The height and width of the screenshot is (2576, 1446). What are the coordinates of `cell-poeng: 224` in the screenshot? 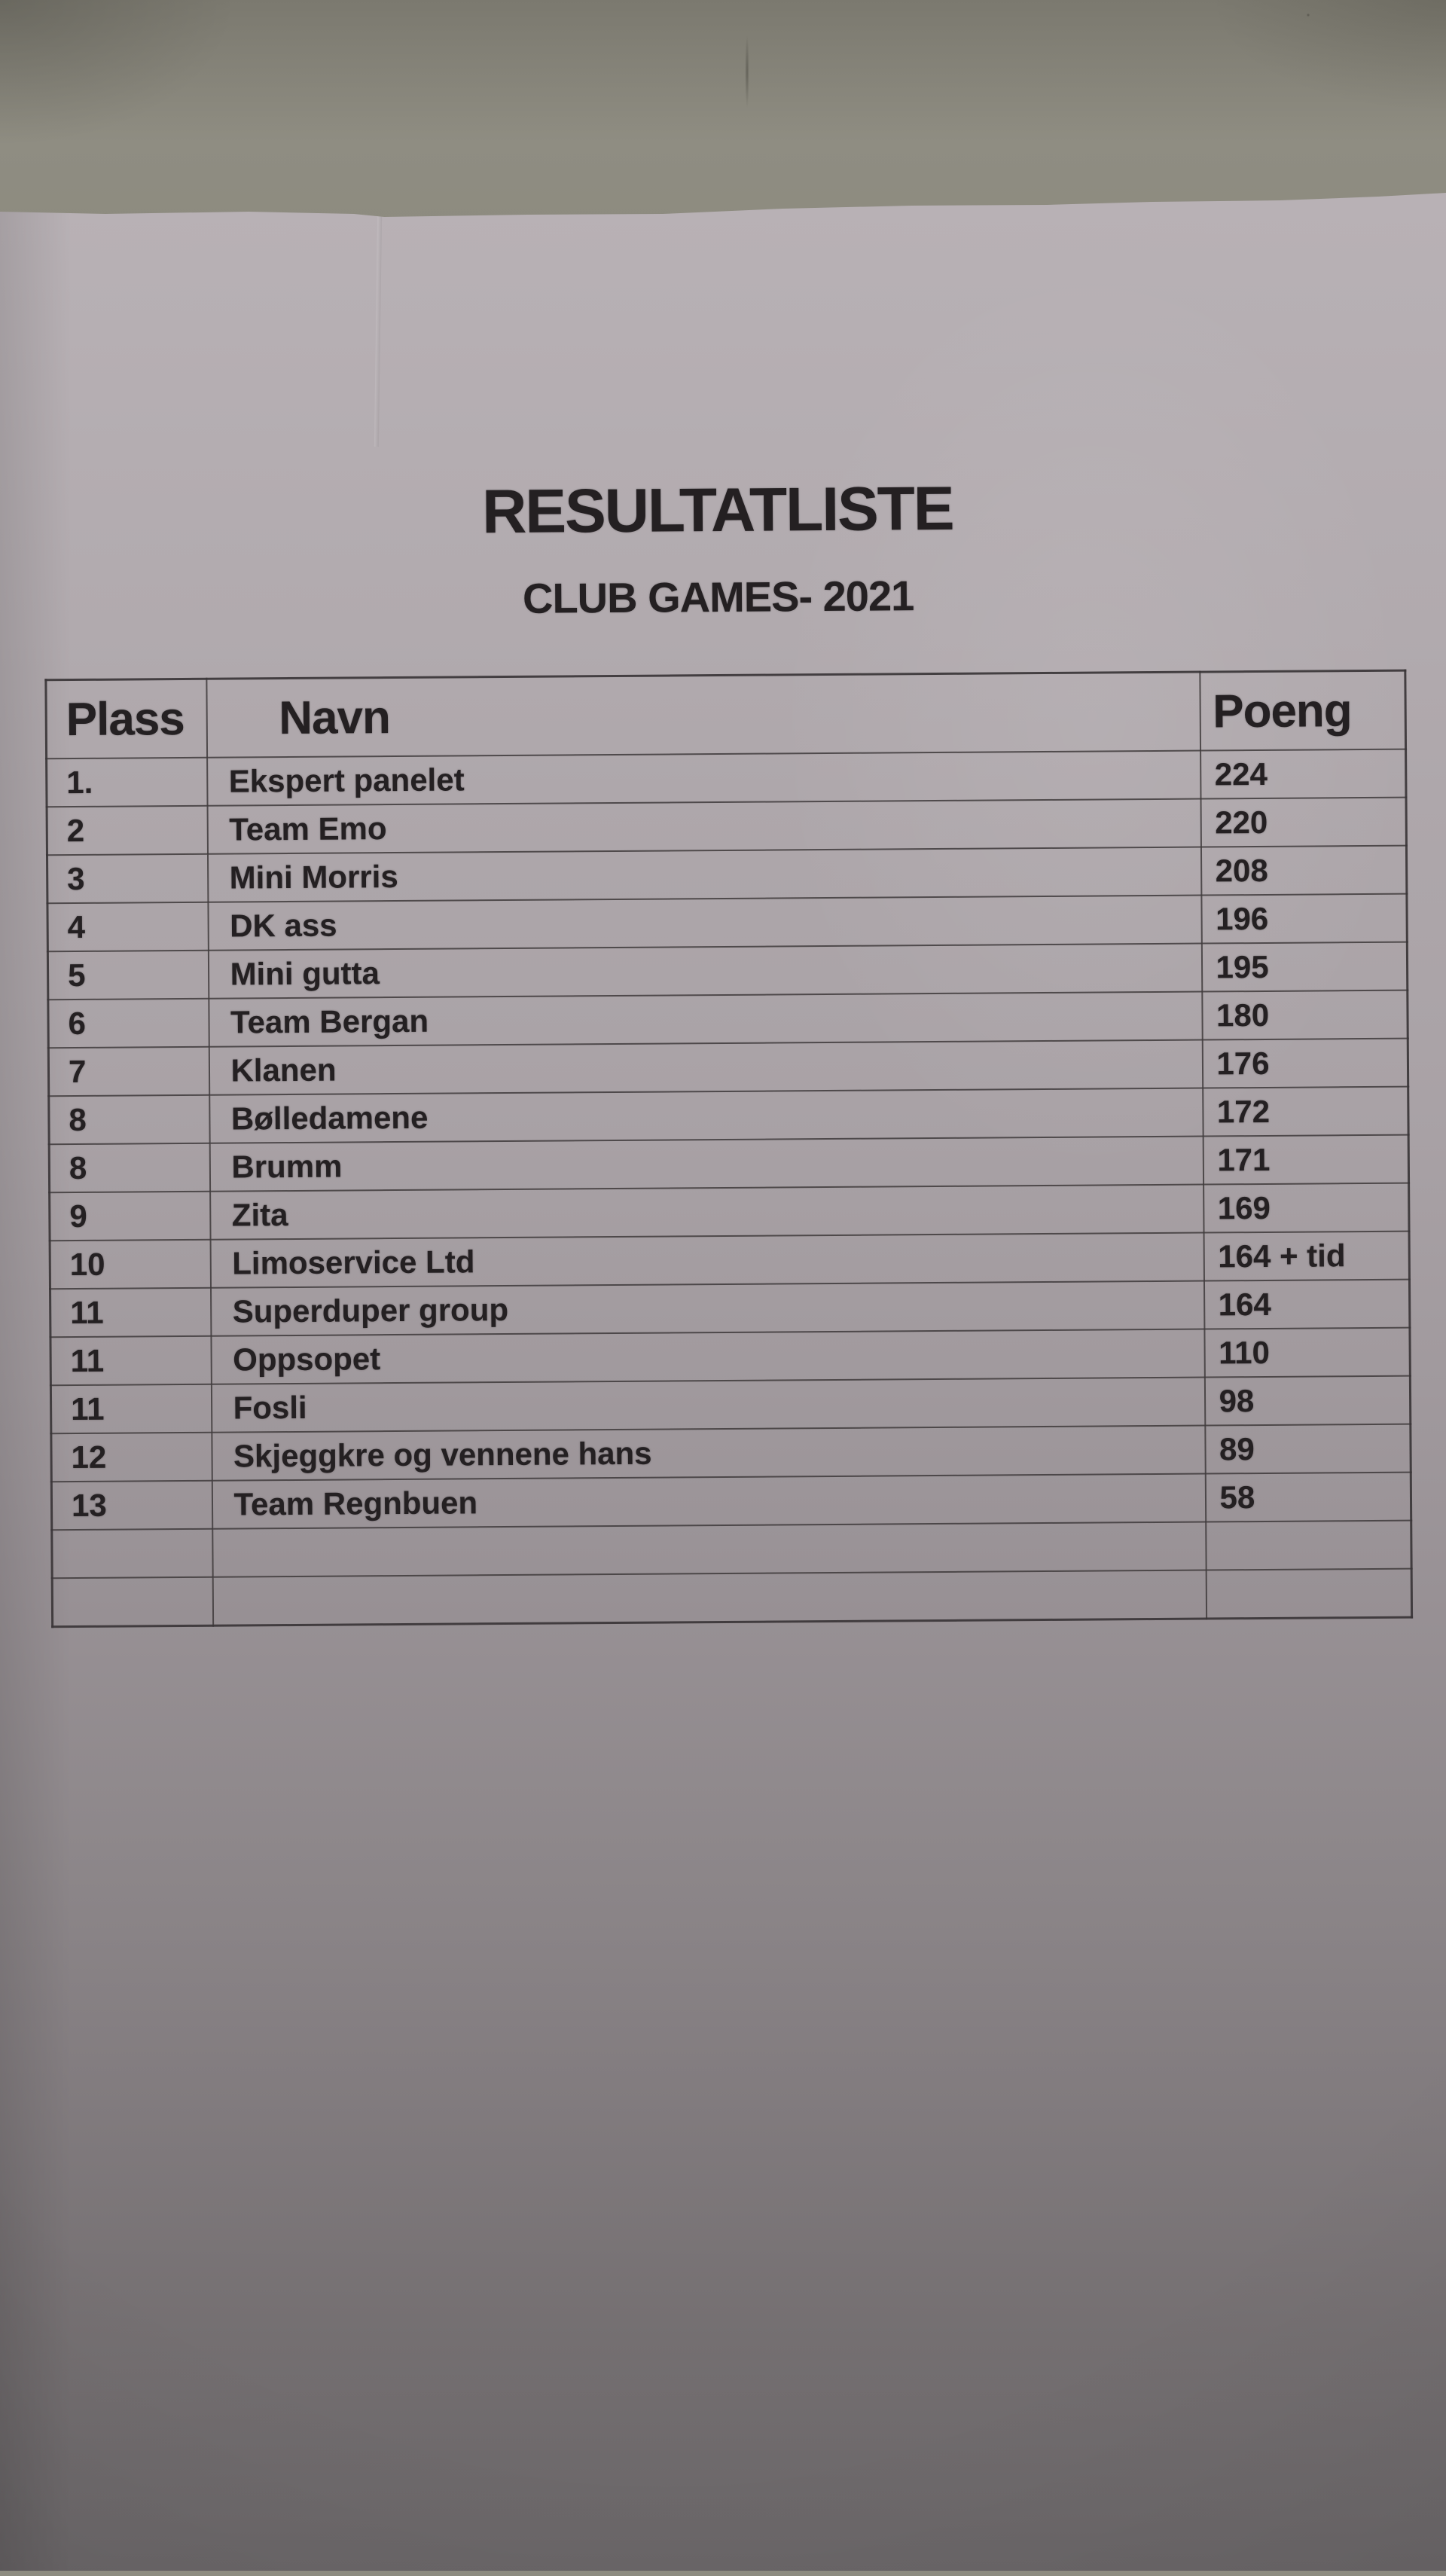 It's located at (1303, 774).